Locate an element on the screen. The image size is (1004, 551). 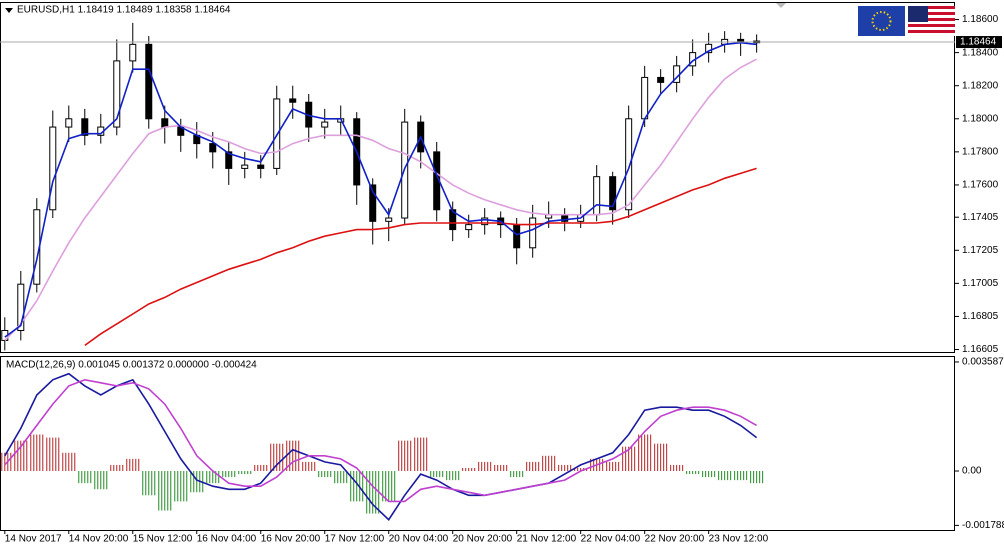
x-tick-label: 22 Nov 20:00 is located at coordinates (675, 539).